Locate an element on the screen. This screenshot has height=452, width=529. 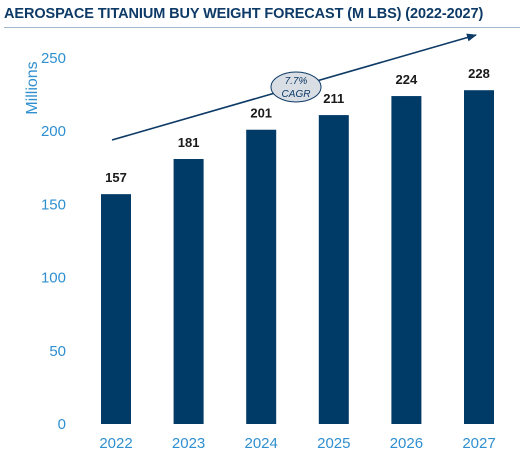
y-axis: 0 50 100 150 200 250 is located at coordinates (53, 241).